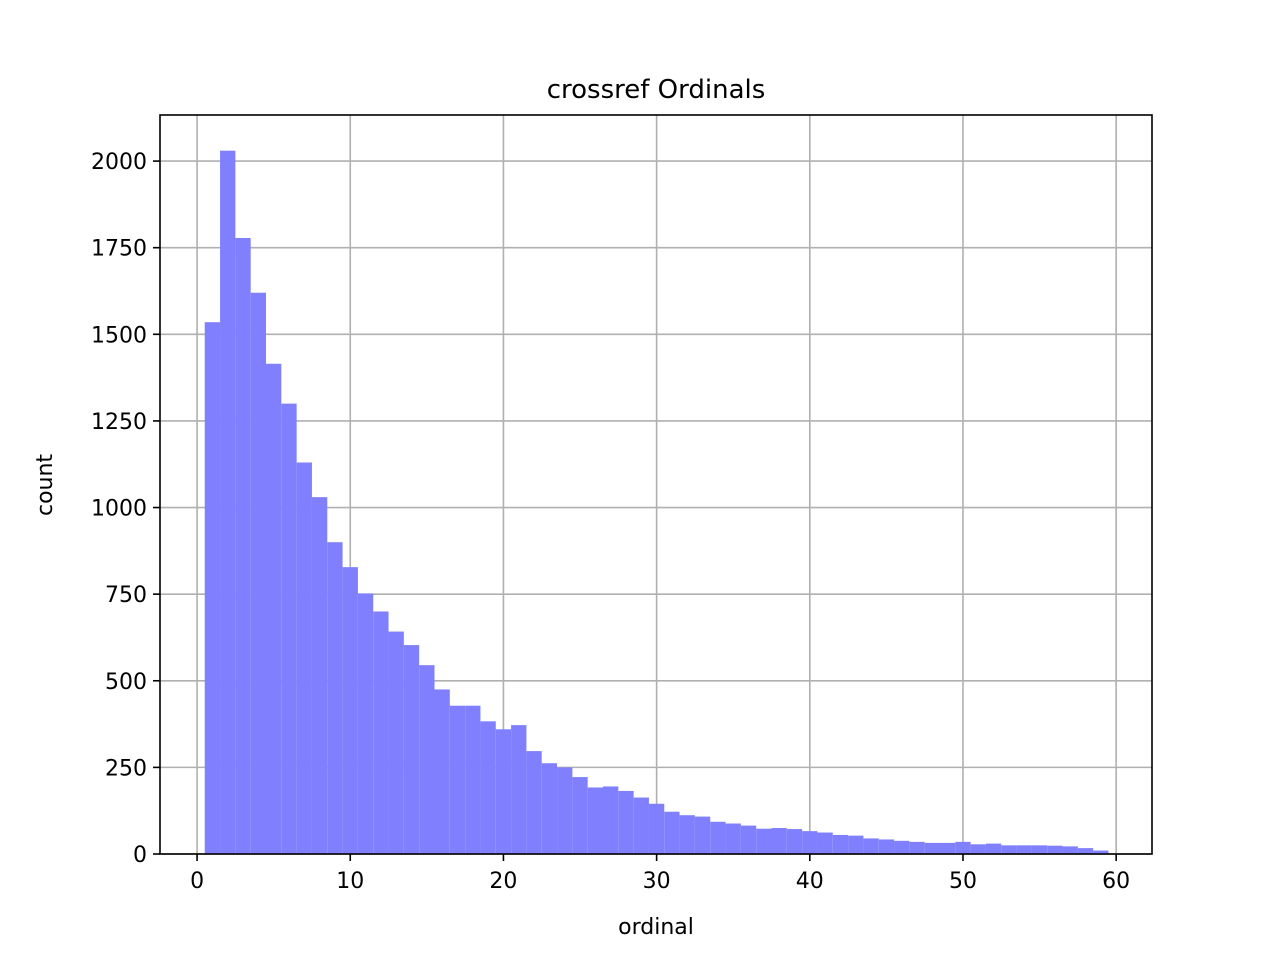  I want to click on y-tick-label: 500, so click(126, 682).